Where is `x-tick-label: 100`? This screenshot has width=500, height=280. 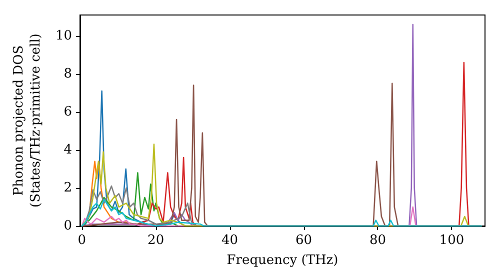 x-tick-label: 100 is located at coordinates (451, 240).